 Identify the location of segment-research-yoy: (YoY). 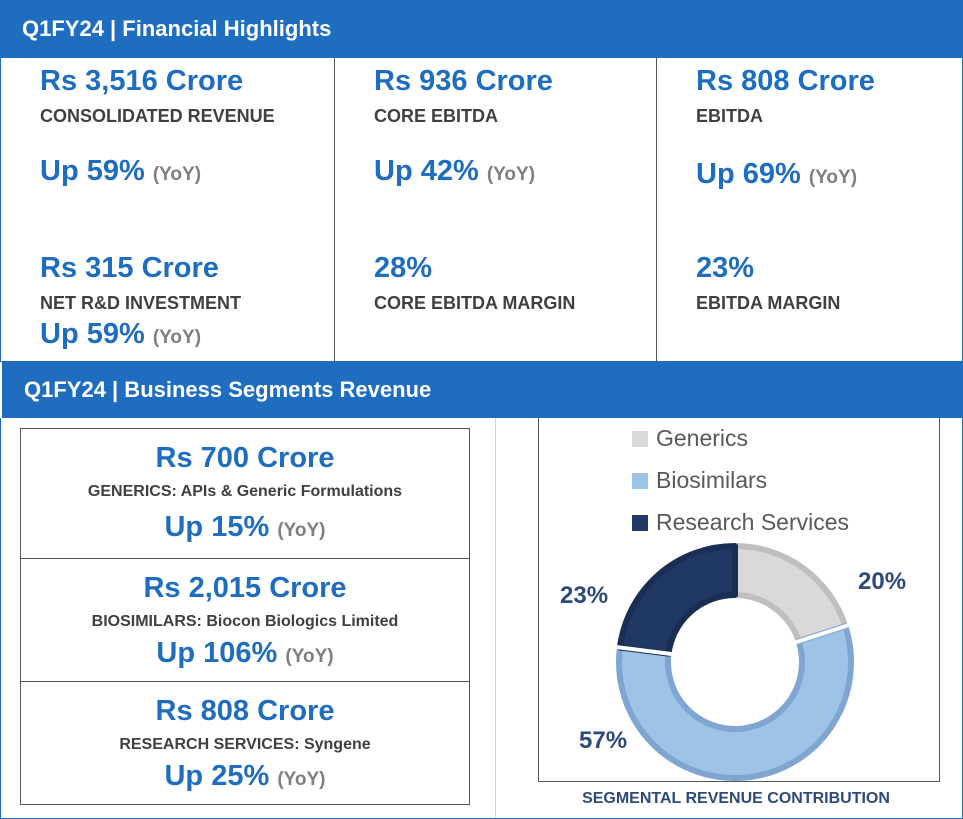
(301, 779).